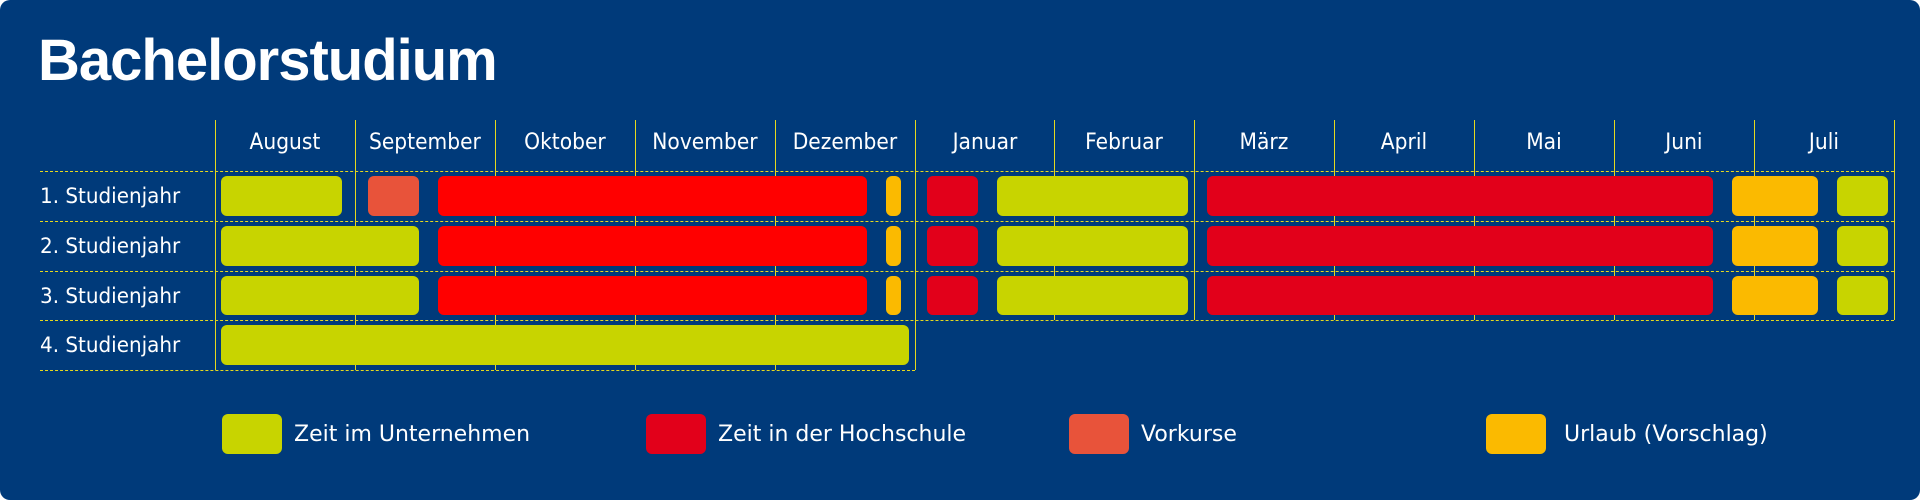 Image resolution: width=1920 pixels, height=500 pixels. I want to click on month-label: Oktober, so click(564, 142).